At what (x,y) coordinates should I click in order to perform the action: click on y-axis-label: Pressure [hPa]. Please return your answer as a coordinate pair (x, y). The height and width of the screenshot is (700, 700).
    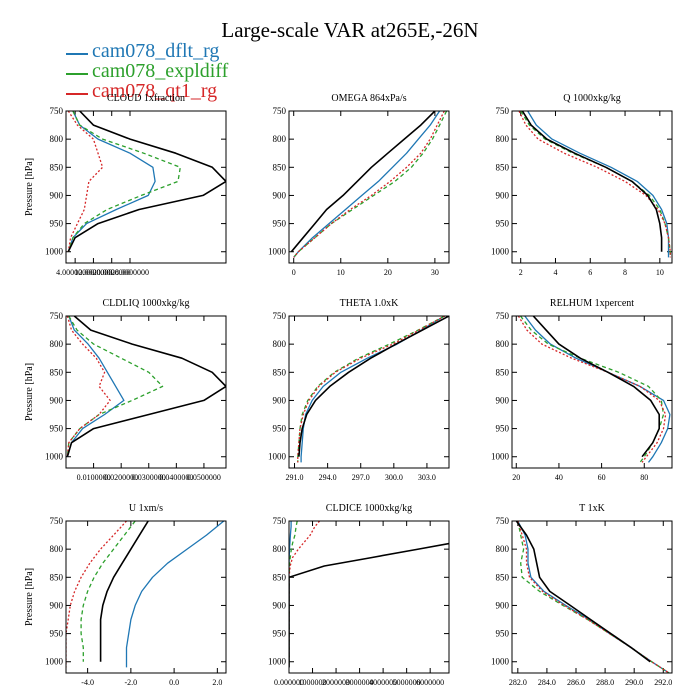
    Looking at the image, I should click on (29, 392).